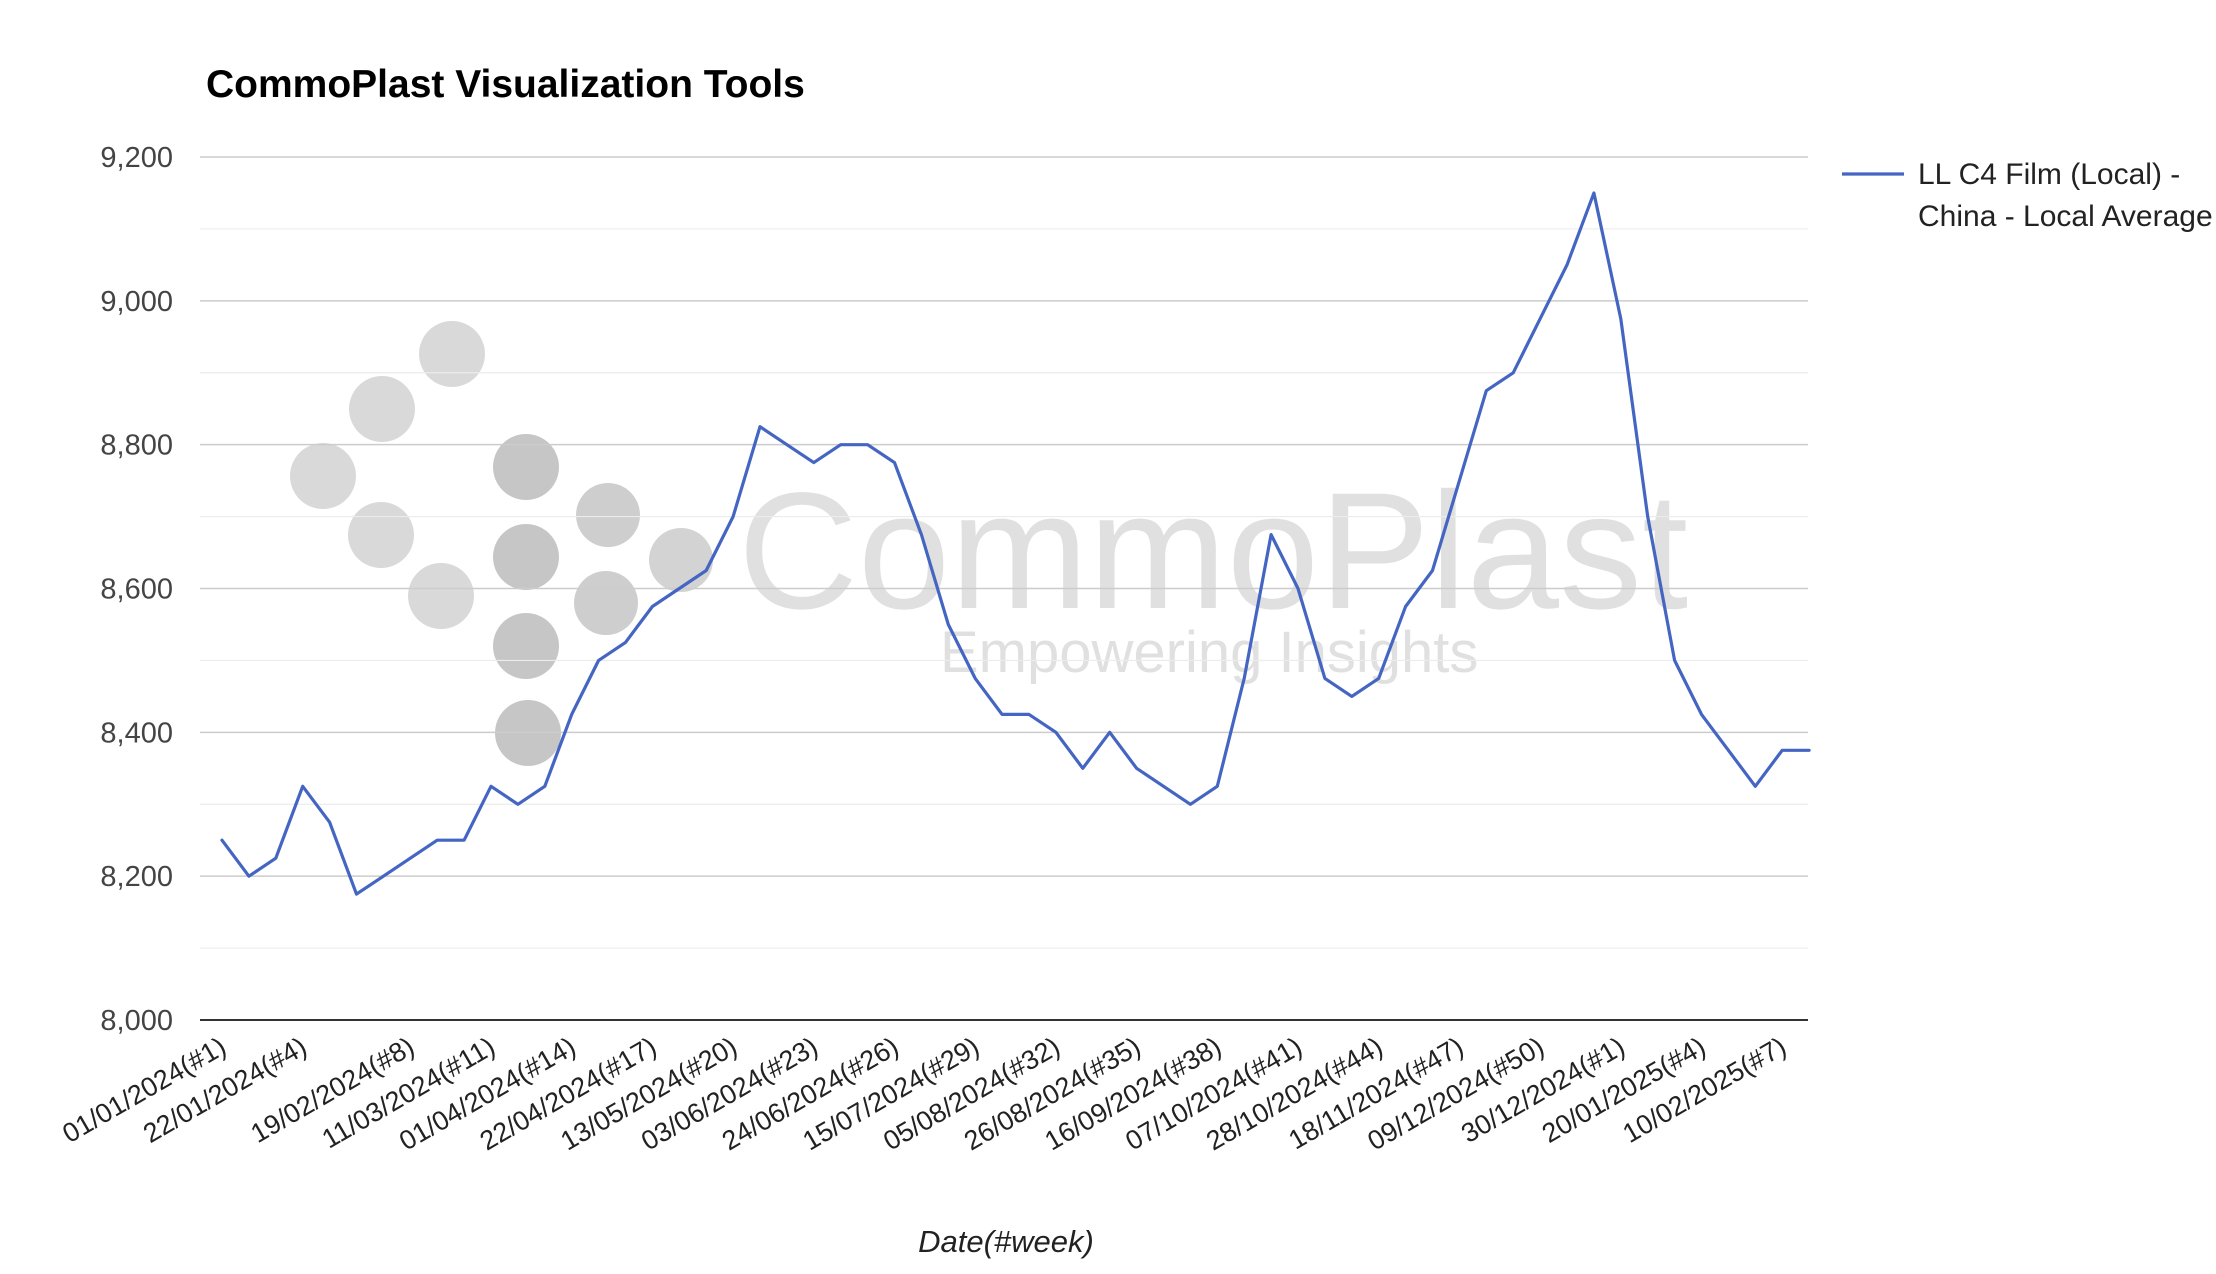 The image size is (2216, 1274). I want to click on watermark-brand: CommoPlast, so click(1213, 551).